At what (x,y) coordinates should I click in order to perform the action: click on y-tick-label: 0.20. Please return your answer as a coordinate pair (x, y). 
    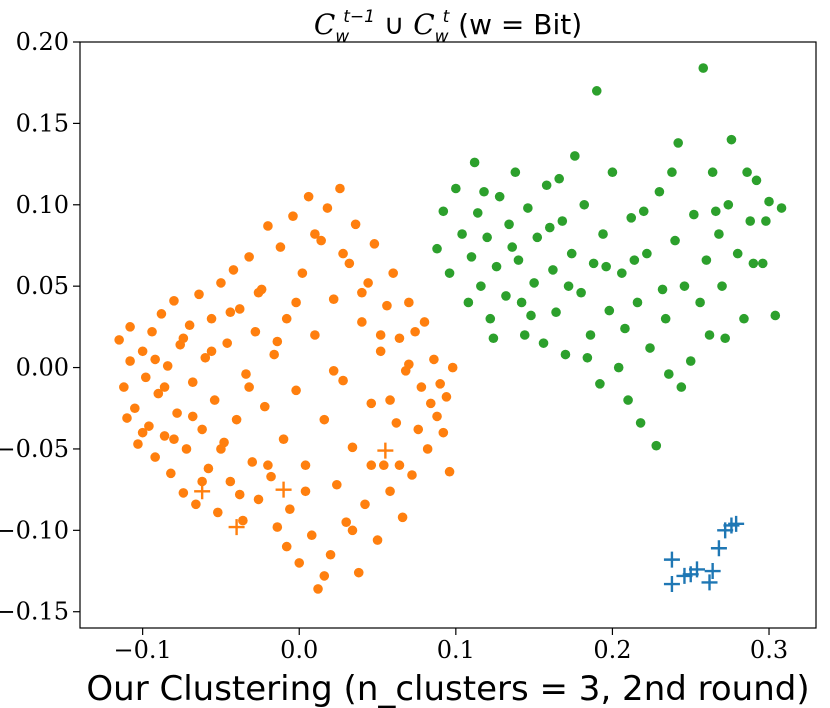
    Looking at the image, I should click on (42, 42).